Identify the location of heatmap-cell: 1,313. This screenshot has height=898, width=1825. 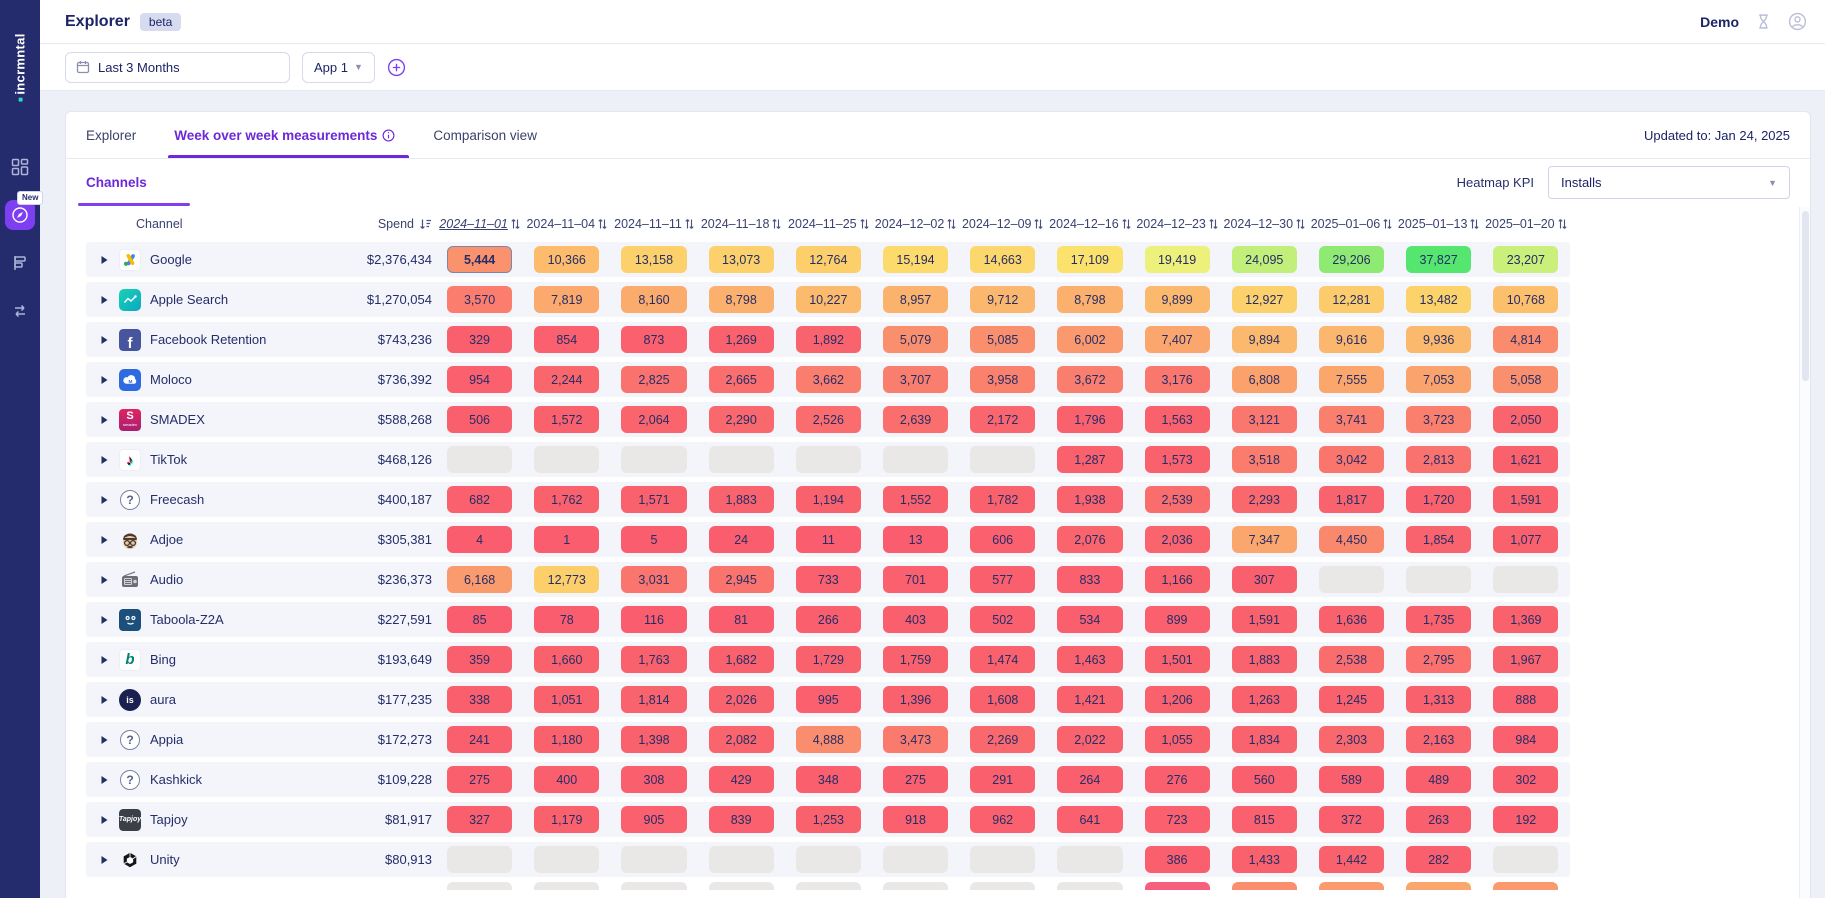
(1439, 699).